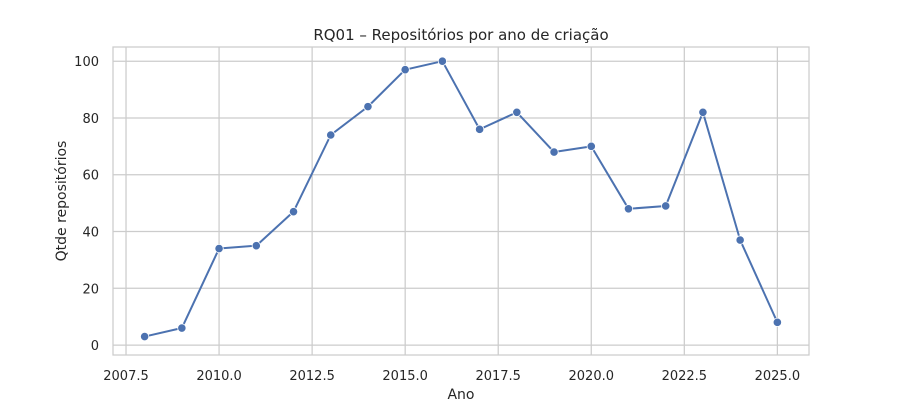 The height and width of the screenshot is (400, 900). I want to click on x-tick-label: 2015.0, so click(405, 376).